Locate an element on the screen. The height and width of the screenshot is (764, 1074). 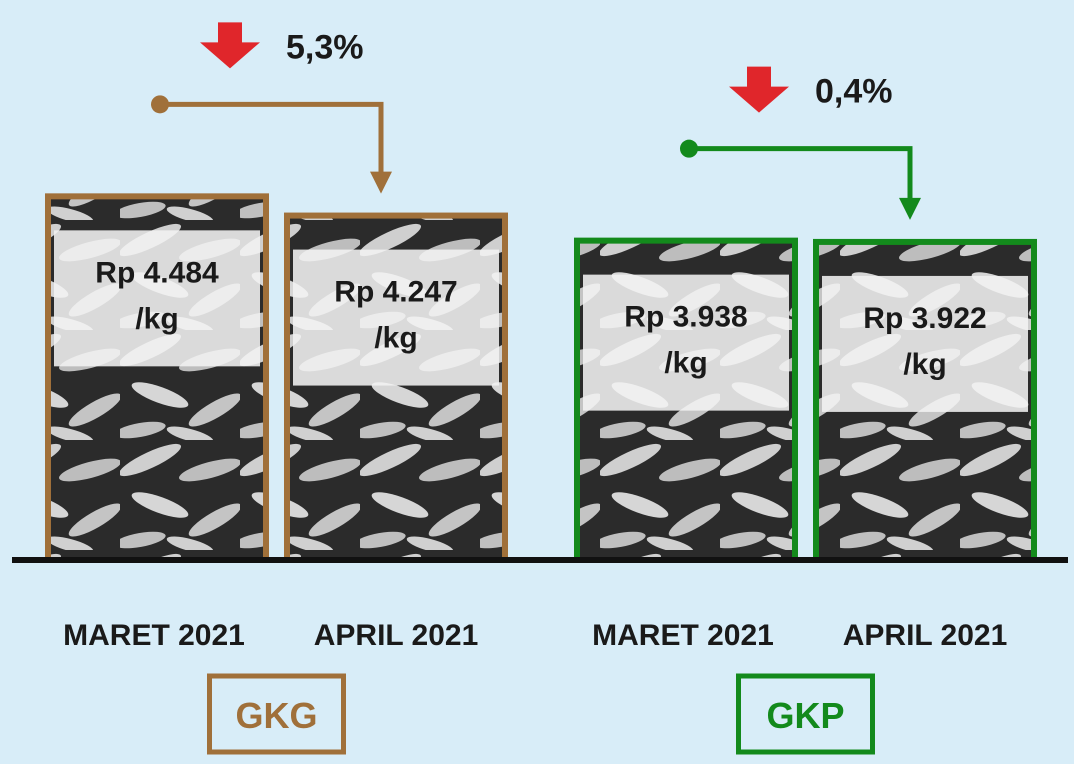
value-label: Rp 3.922 is located at coordinates (924, 318).